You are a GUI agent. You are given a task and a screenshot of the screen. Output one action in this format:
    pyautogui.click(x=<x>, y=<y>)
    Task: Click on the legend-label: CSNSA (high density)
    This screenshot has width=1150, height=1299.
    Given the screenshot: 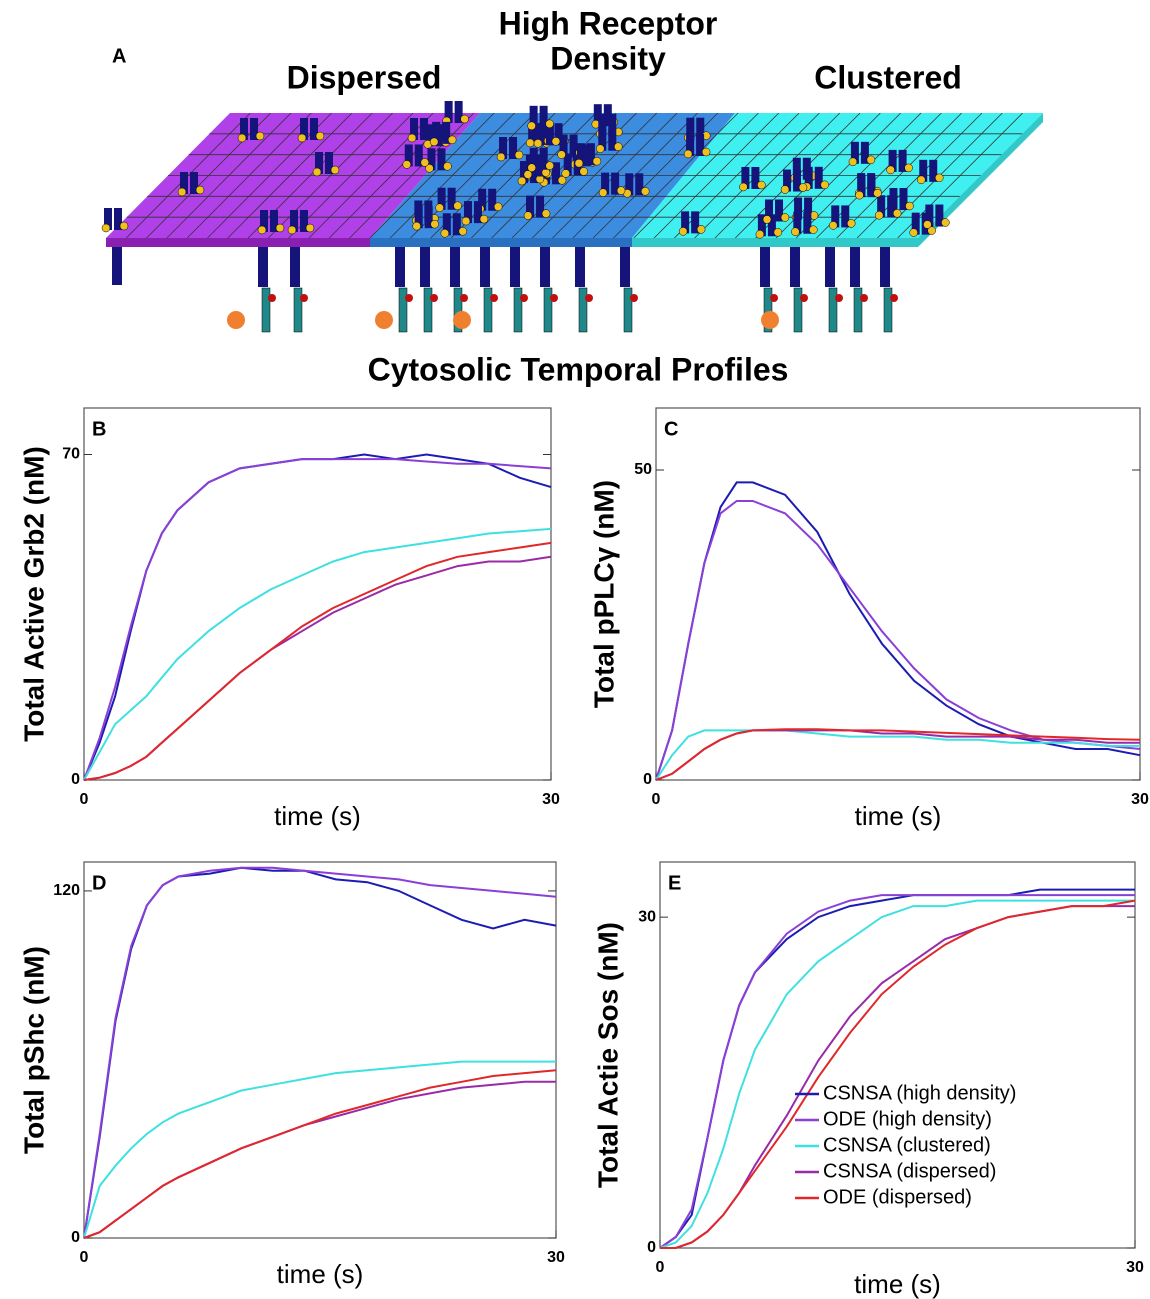 What is the action you would take?
    pyautogui.click(x=919, y=1093)
    